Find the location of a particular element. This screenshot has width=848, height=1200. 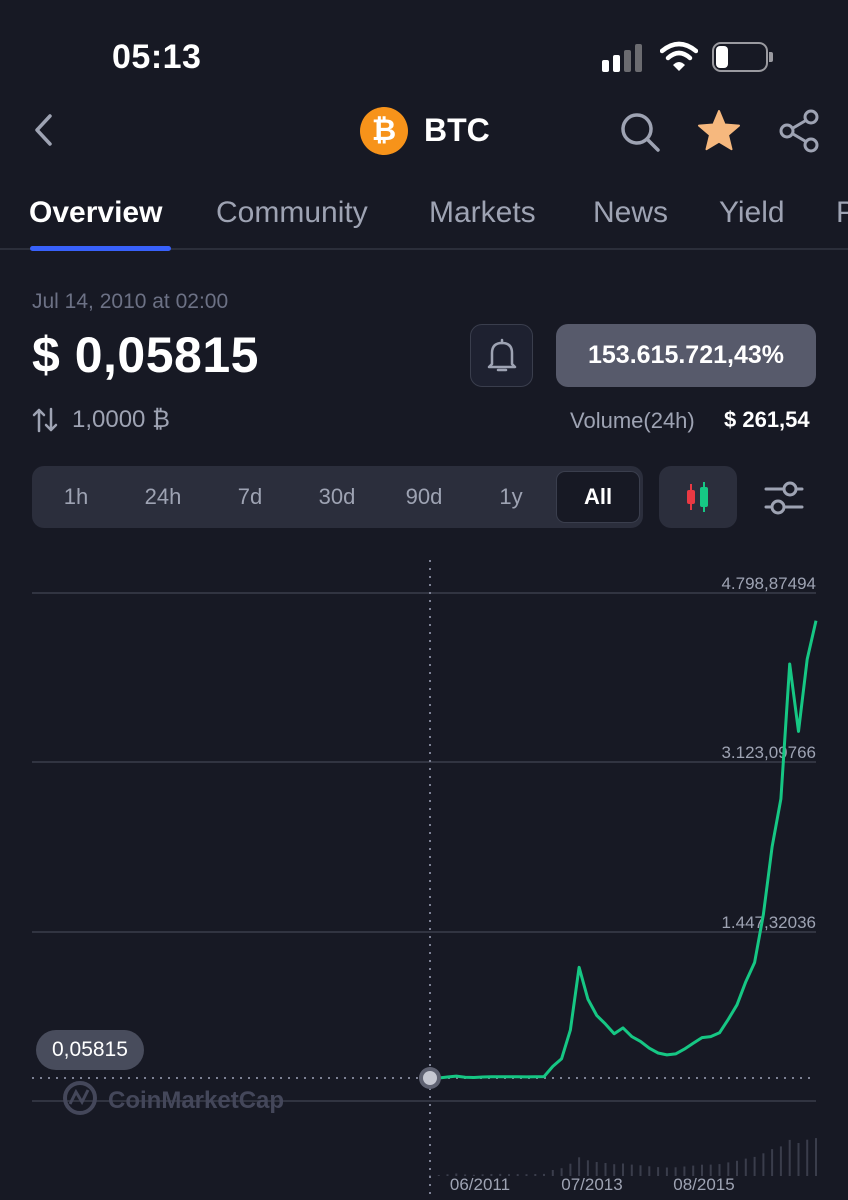

tab-bar: Overview Community Markets News Yield P is located at coordinates (424, 219).